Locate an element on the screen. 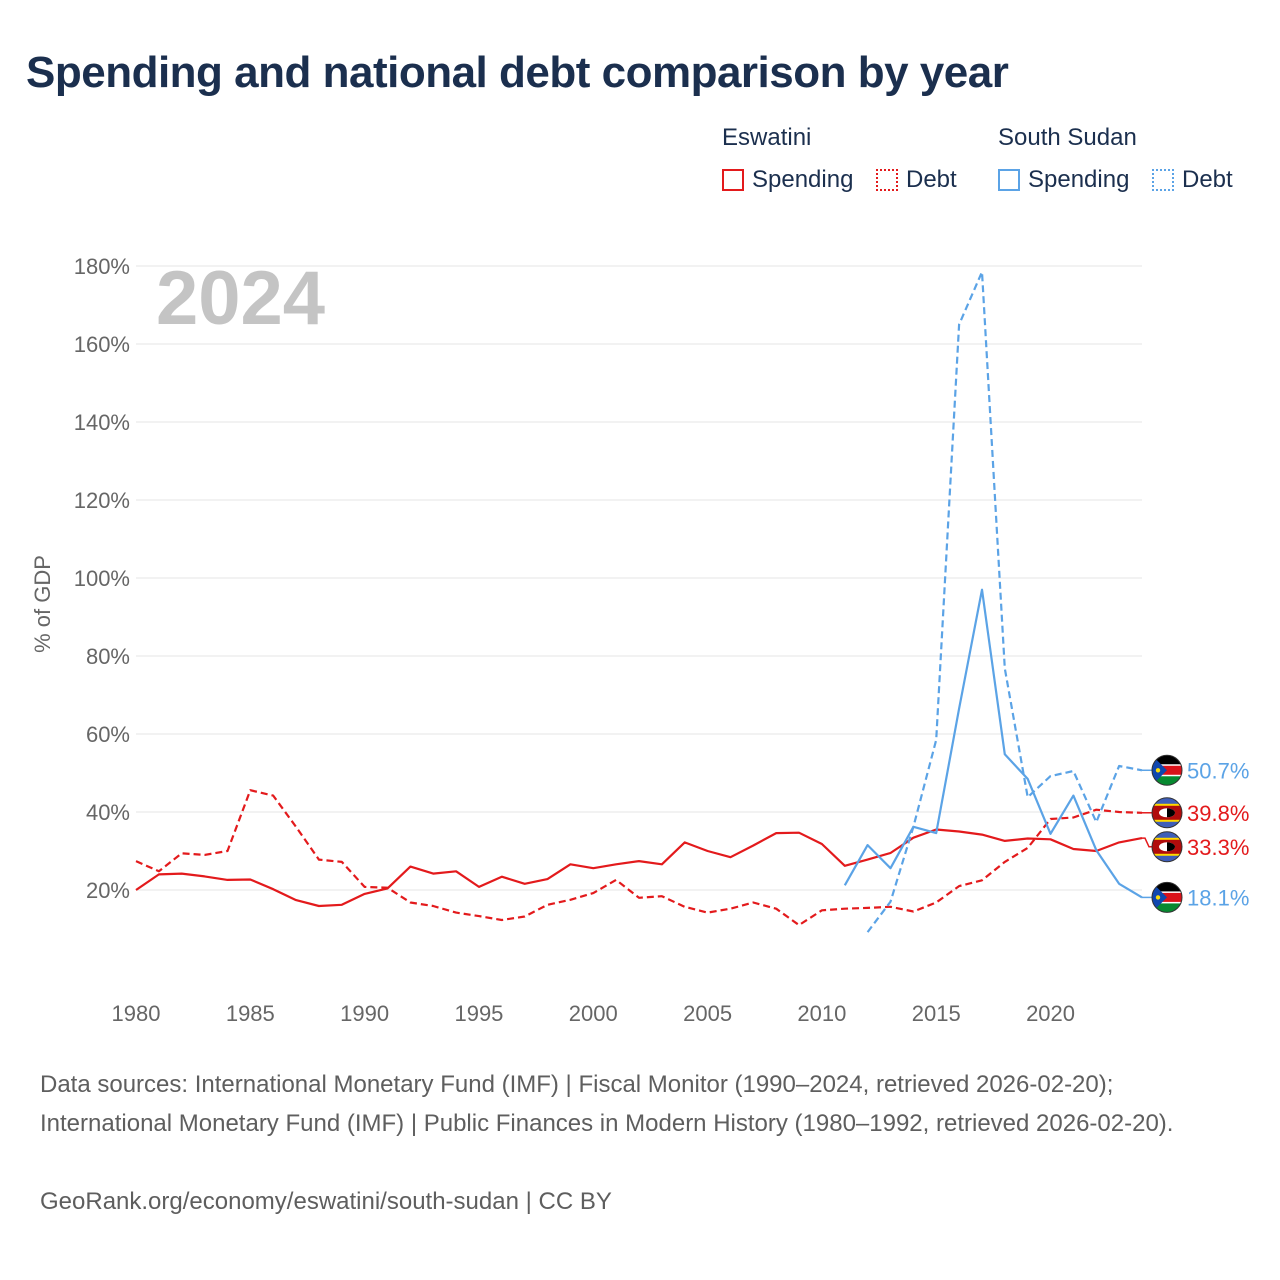 This screenshot has height=1280, width=1280. y-tick-label: 60% is located at coordinates (108, 734).